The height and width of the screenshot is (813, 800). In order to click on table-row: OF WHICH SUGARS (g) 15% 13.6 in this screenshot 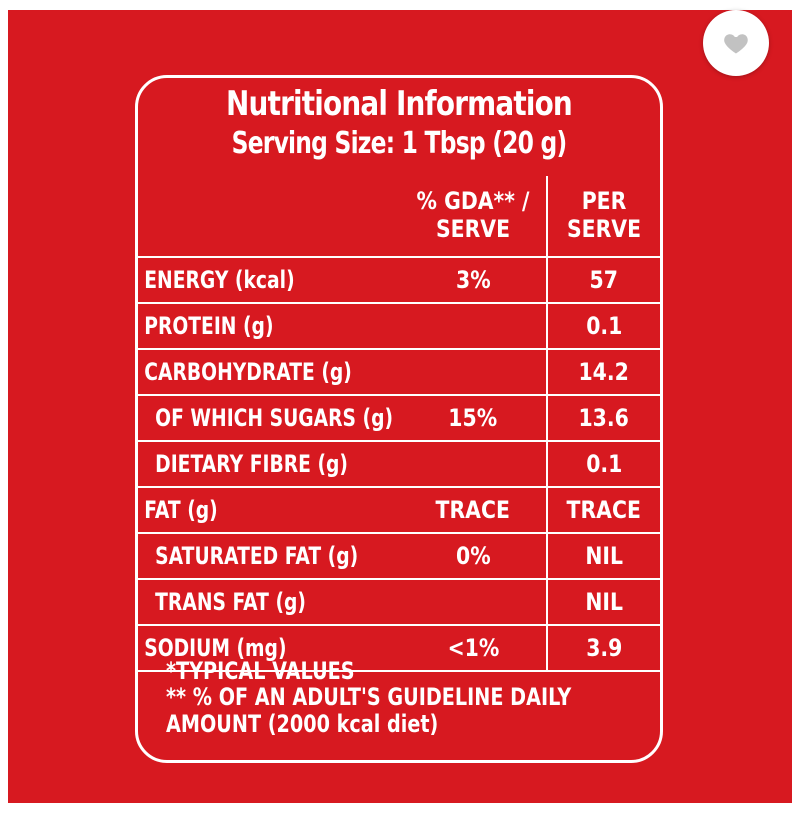, I will do `click(399, 418)`.